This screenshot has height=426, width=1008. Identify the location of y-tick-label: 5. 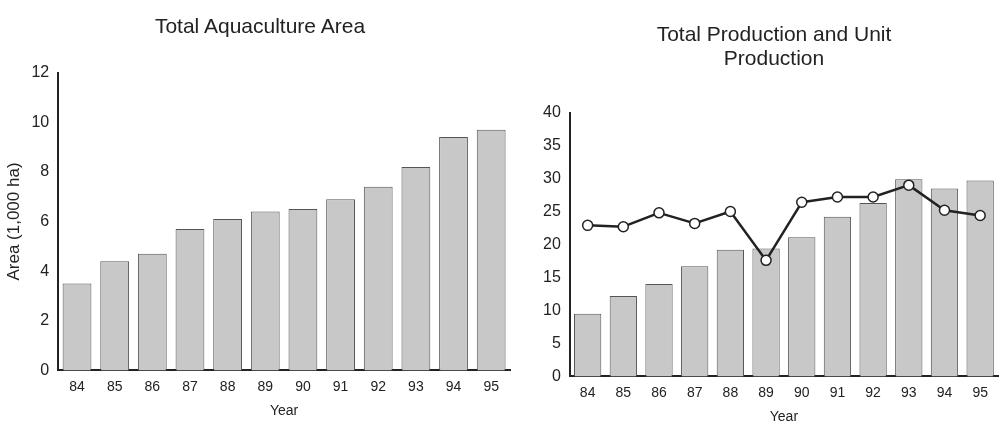
(556, 342).